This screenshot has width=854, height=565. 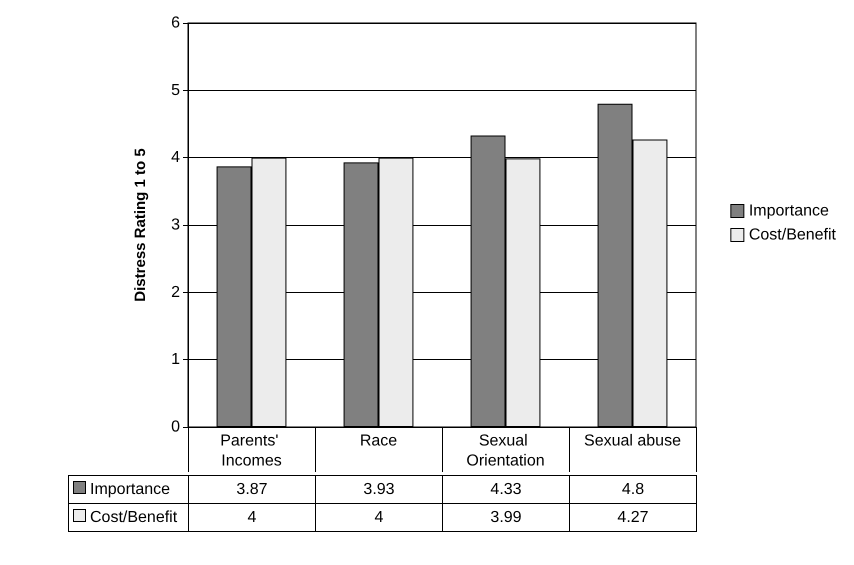 I want to click on legend-label: Importance, so click(x=128, y=490).